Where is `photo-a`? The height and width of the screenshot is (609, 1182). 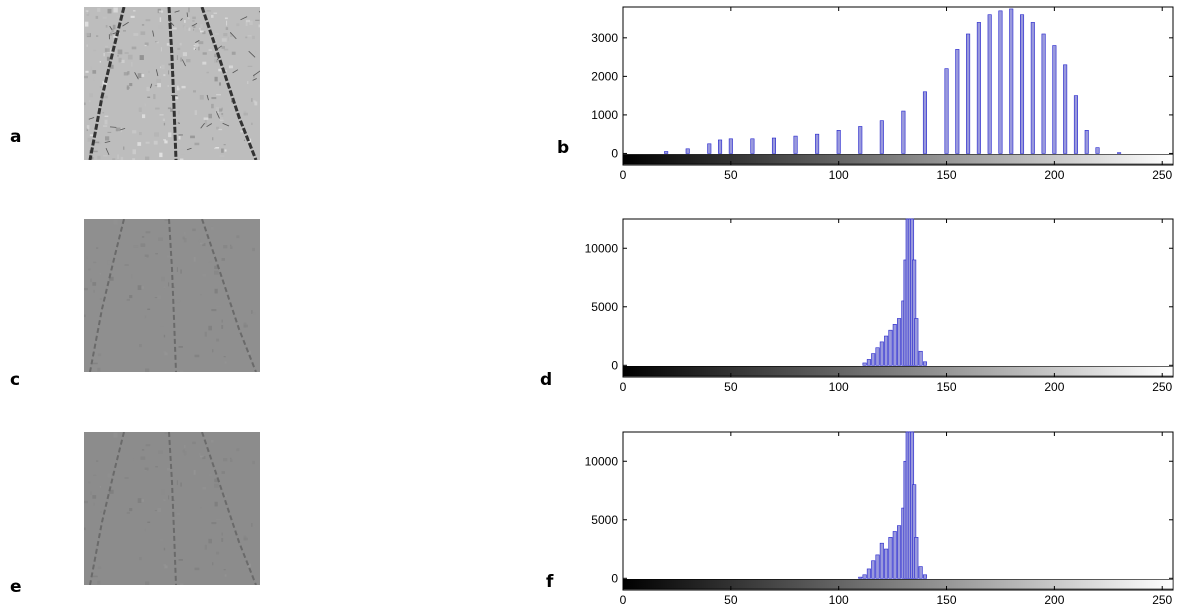
photo-a is located at coordinates (172, 83).